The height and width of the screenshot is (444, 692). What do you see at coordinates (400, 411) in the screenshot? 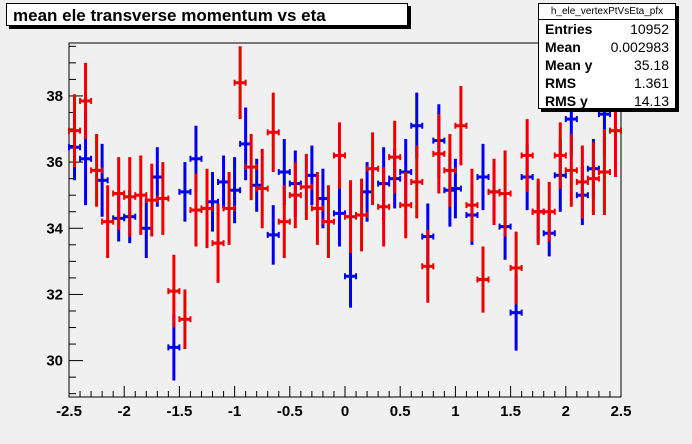
I see `x-tick-label: 0.5` at bounding box center [400, 411].